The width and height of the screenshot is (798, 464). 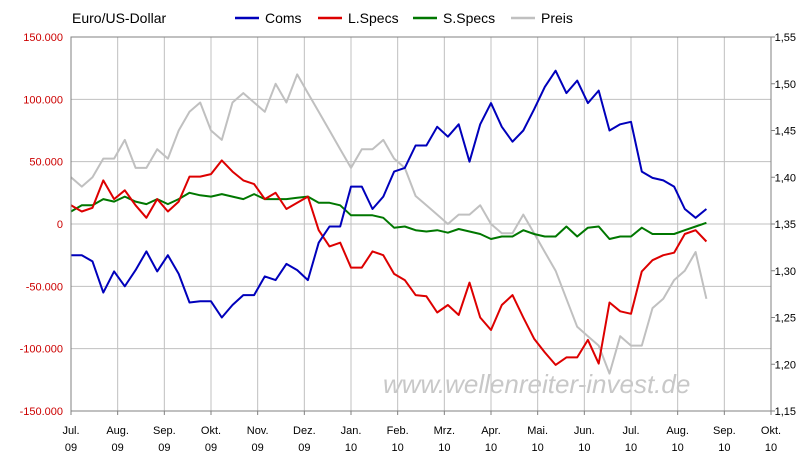 What do you see at coordinates (537, 431) in the screenshot?
I see `x-tick-label-month: Mai.` at bounding box center [537, 431].